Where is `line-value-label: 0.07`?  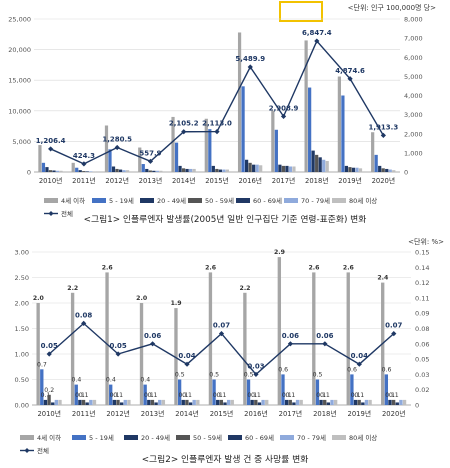 line-value-label: 0.07 is located at coordinates (221, 326).